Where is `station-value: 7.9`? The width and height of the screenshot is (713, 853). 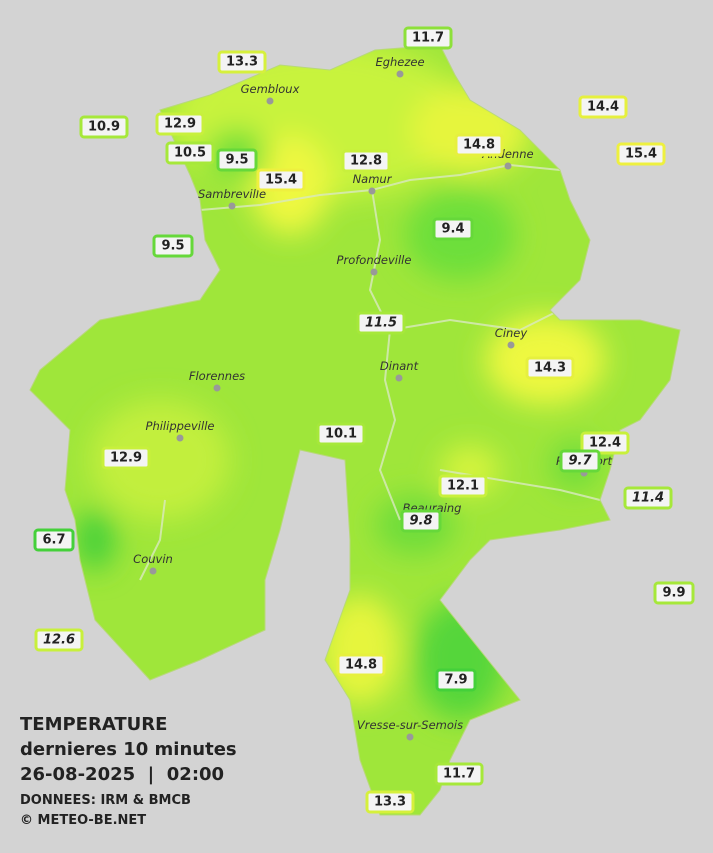
station-value: 7.9 is located at coordinates (455, 680).